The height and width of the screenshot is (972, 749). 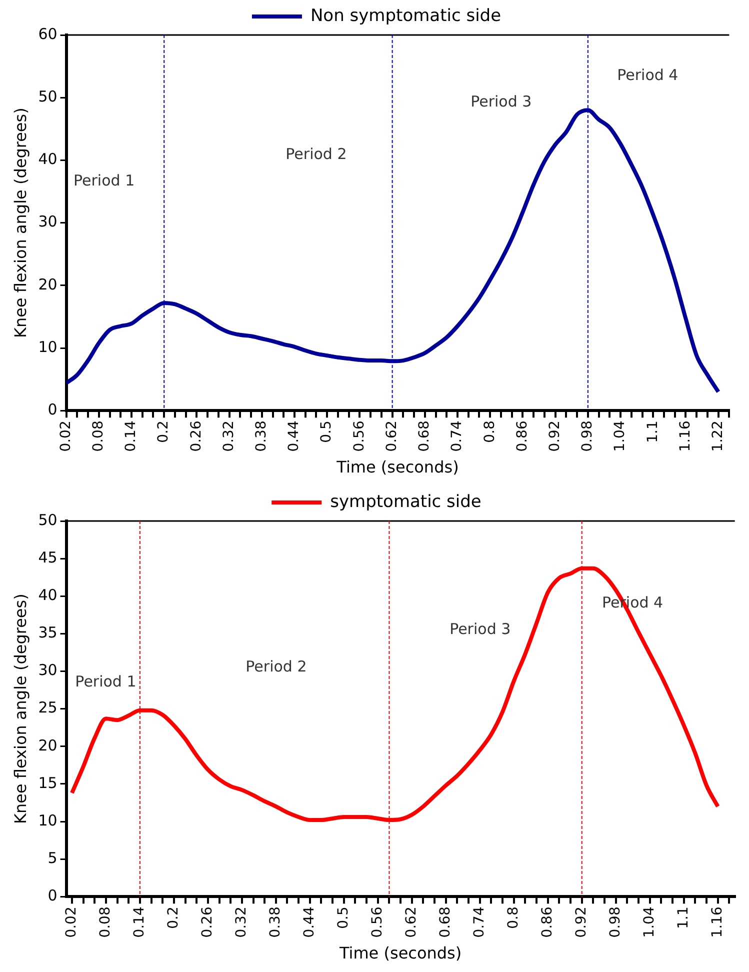 I want to click on y-tick-label: 5, so click(x=53, y=857).